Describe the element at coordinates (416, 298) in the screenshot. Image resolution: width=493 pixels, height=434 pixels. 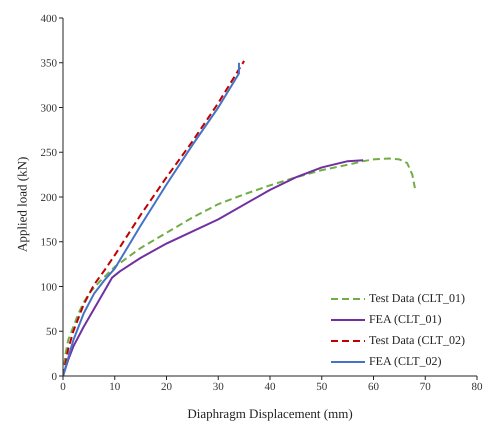
I see `legend-label: Test Data (CLT_01)` at that location.